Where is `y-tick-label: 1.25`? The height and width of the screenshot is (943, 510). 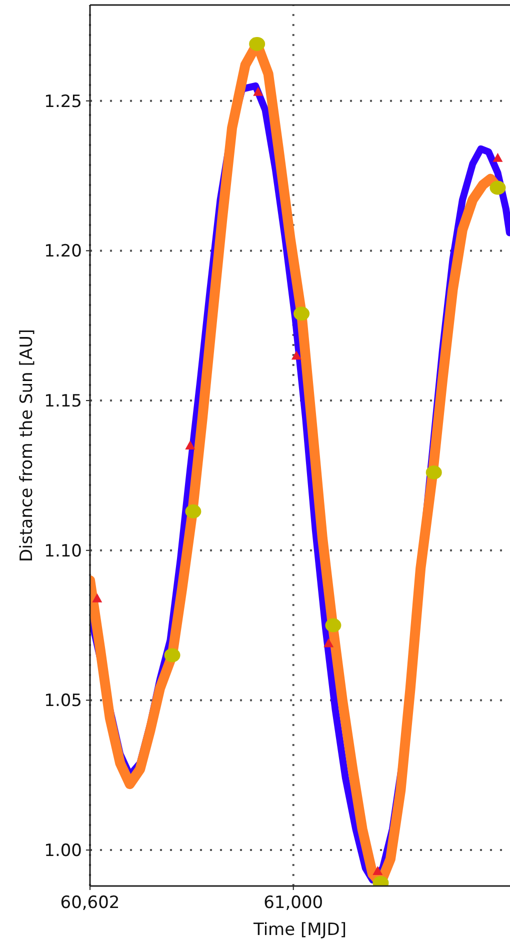
y-tick-label: 1.25 is located at coordinates (63, 102).